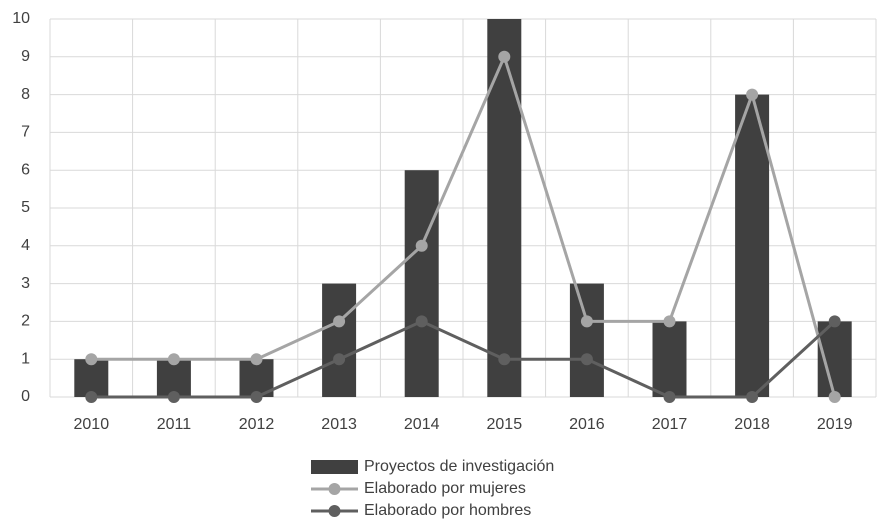  What do you see at coordinates (21, 18) in the screenshot?
I see `y-tick-label: 10` at bounding box center [21, 18].